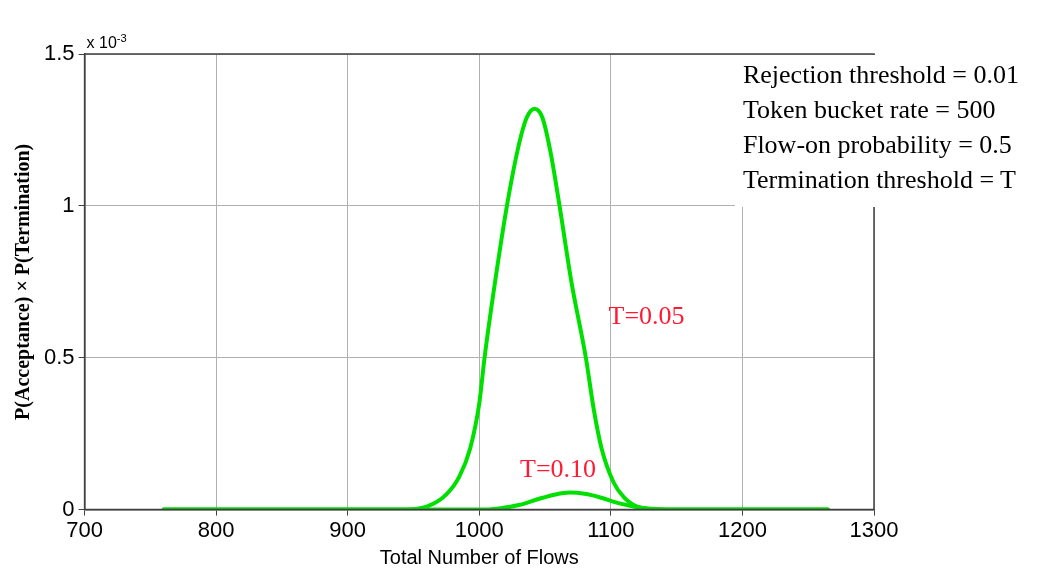 This screenshot has height=578, width=1037. I want to click on annotation: Token bucket rate = 500, so click(869, 109).